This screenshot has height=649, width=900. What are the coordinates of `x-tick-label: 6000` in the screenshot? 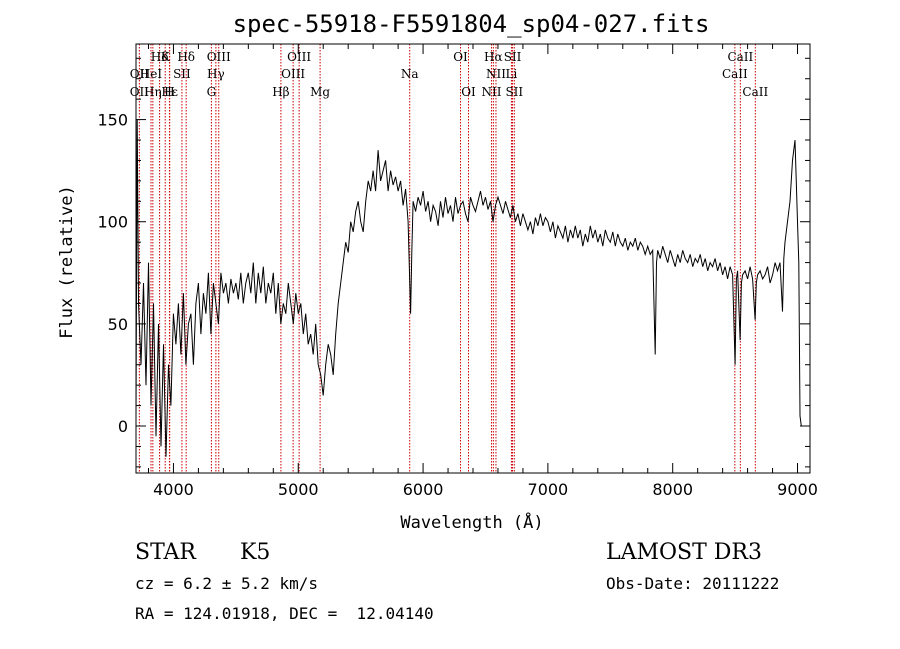 It's located at (423, 489).